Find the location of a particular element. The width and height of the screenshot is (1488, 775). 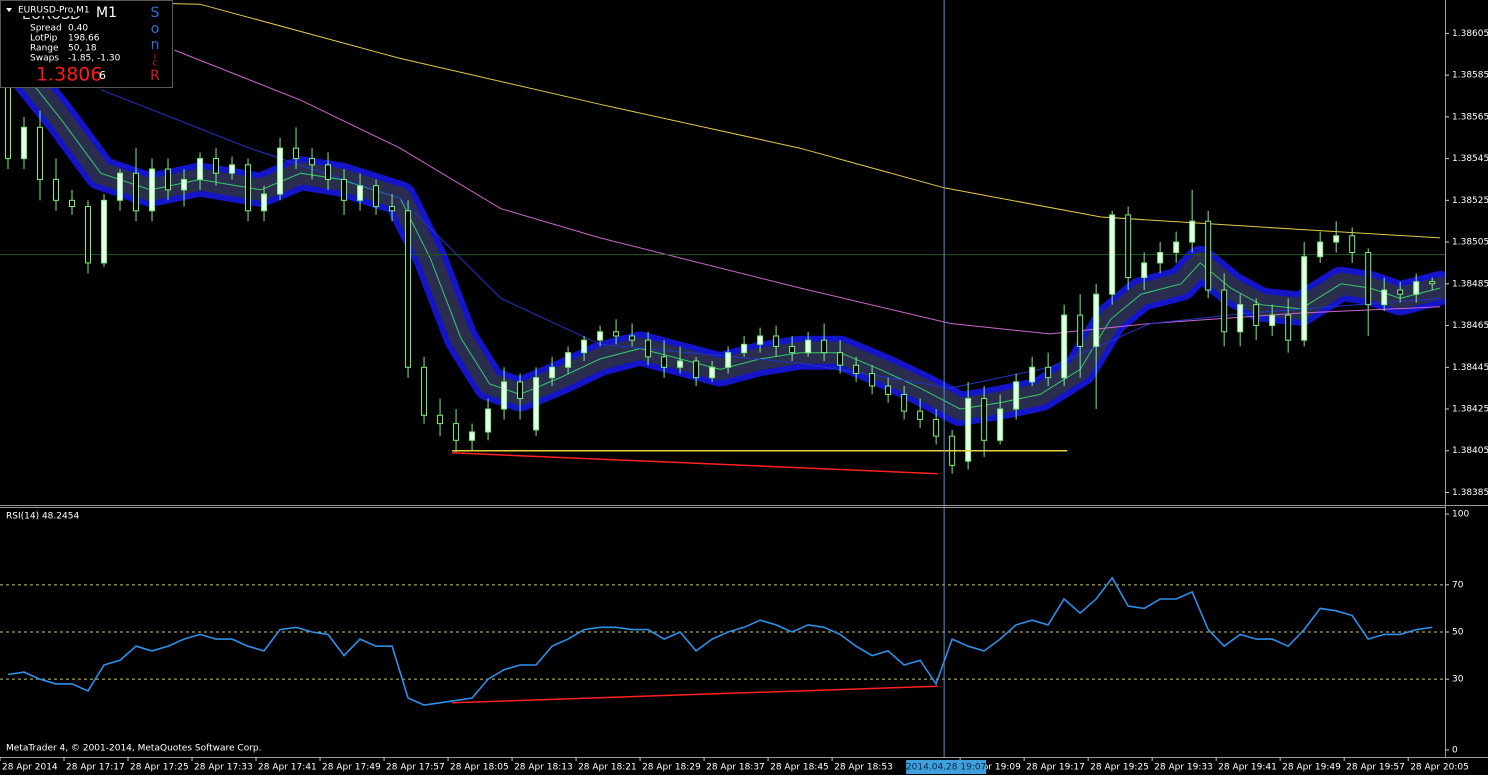

x-tick-label: 28 Apr 17:41 is located at coordinates (287, 768).